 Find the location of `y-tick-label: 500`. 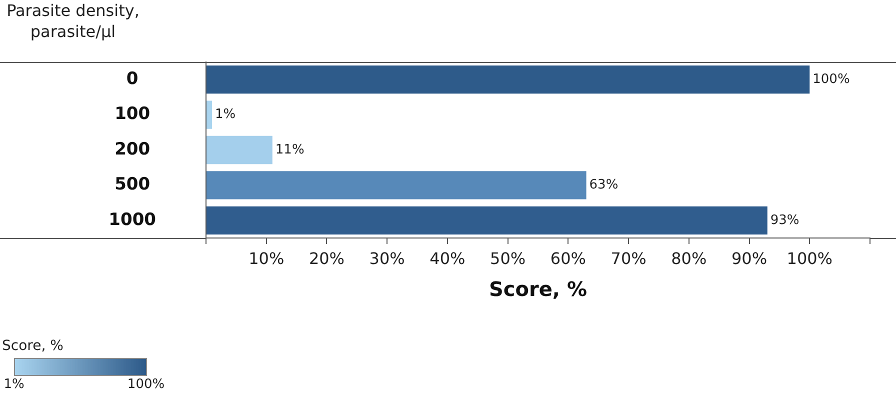

y-tick-label: 500 is located at coordinates (132, 184).